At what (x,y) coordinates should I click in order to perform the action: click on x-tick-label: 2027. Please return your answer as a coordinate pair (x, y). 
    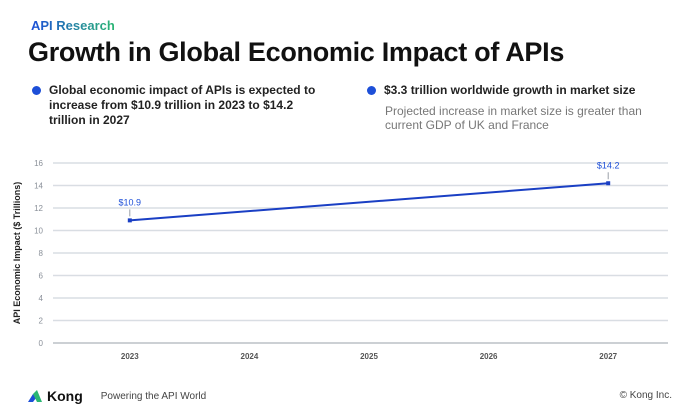
    Looking at the image, I should click on (608, 356).